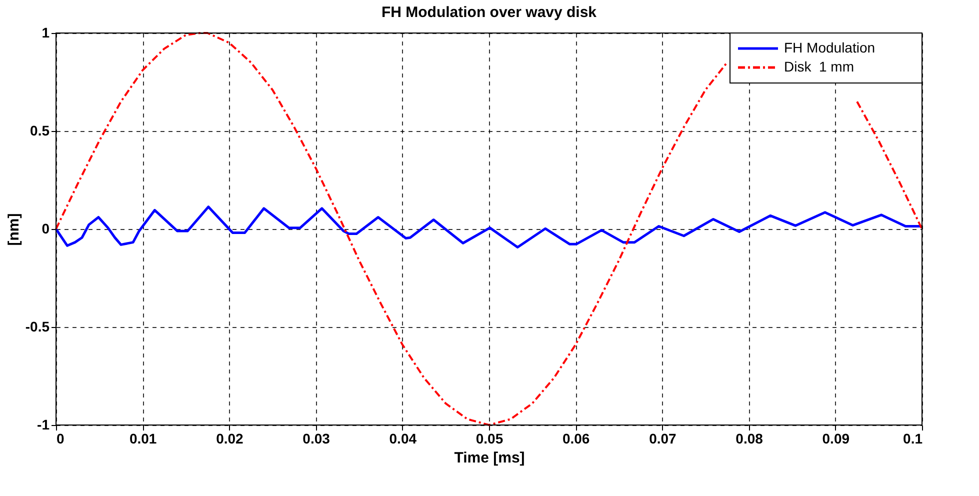 This screenshot has width=979, height=496. What do you see at coordinates (836, 438) in the screenshot?
I see `x-tick-label: 0.09` at bounding box center [836, 438].